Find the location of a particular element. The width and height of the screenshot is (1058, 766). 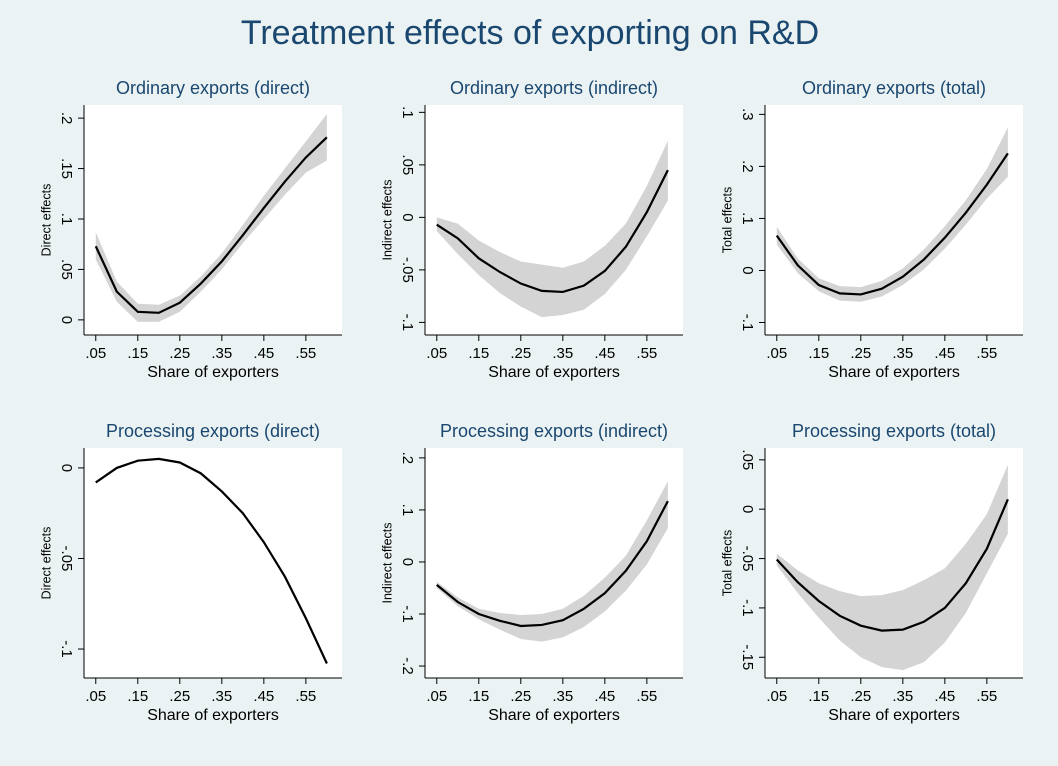

y-tick-label: -.15 is located at coordinates (747, 657).